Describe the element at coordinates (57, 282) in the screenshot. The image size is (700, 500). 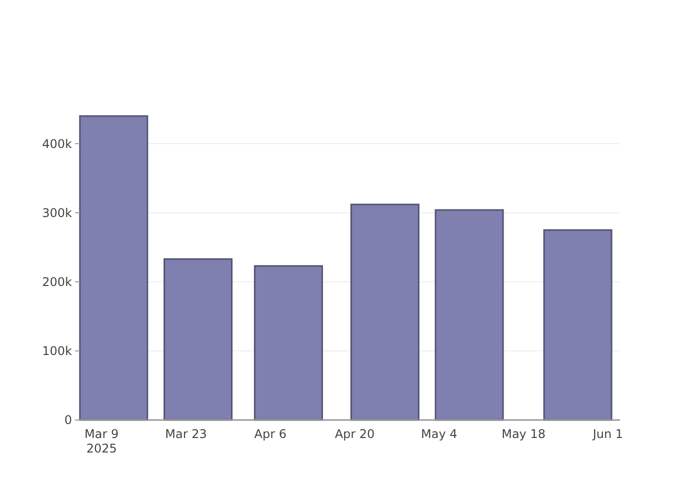
I see `y-tick-label: 200k` at that location.